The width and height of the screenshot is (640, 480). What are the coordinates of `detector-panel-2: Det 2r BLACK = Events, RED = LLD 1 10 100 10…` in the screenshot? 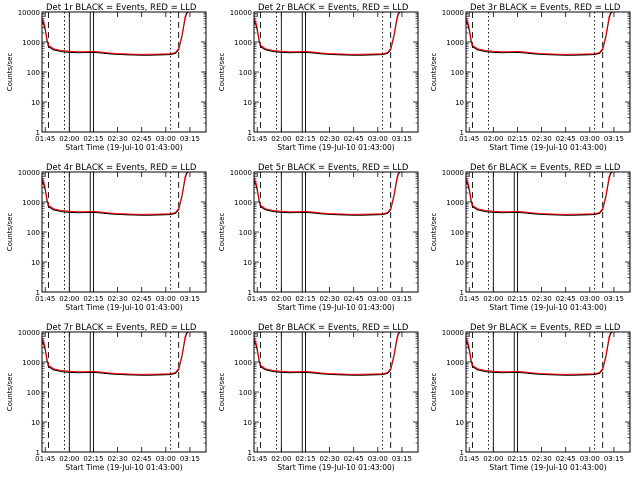 It's located at (318, 77).